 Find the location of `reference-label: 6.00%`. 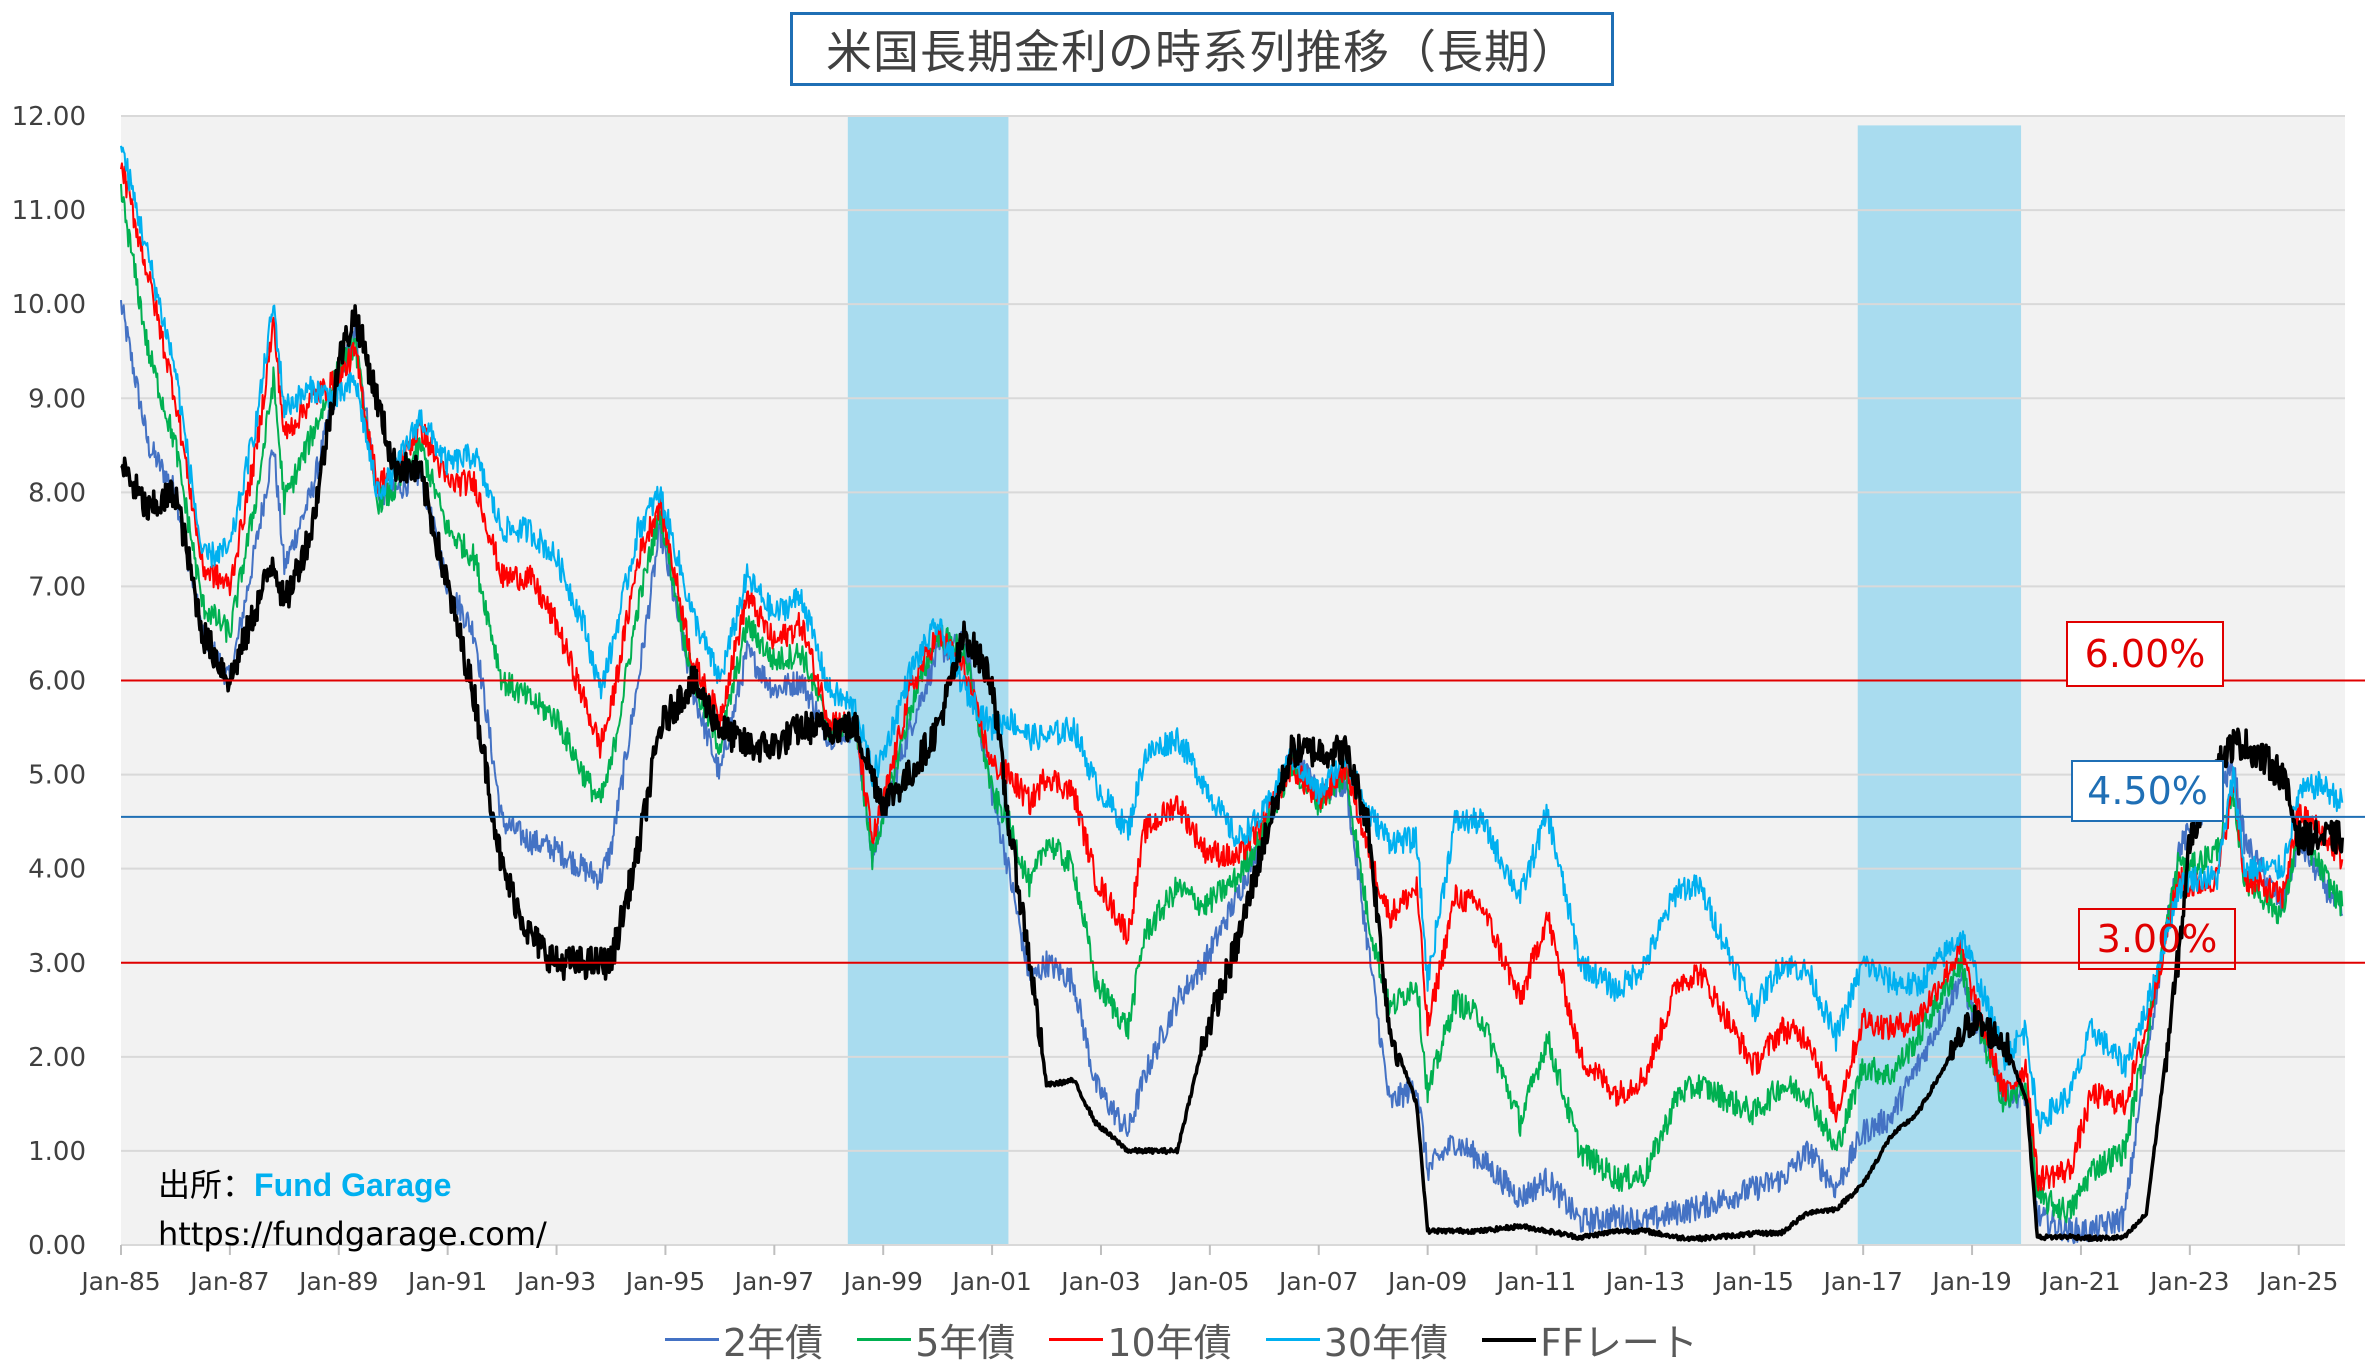

reference-label: 6.00% is located at coordinates (2145, 654).